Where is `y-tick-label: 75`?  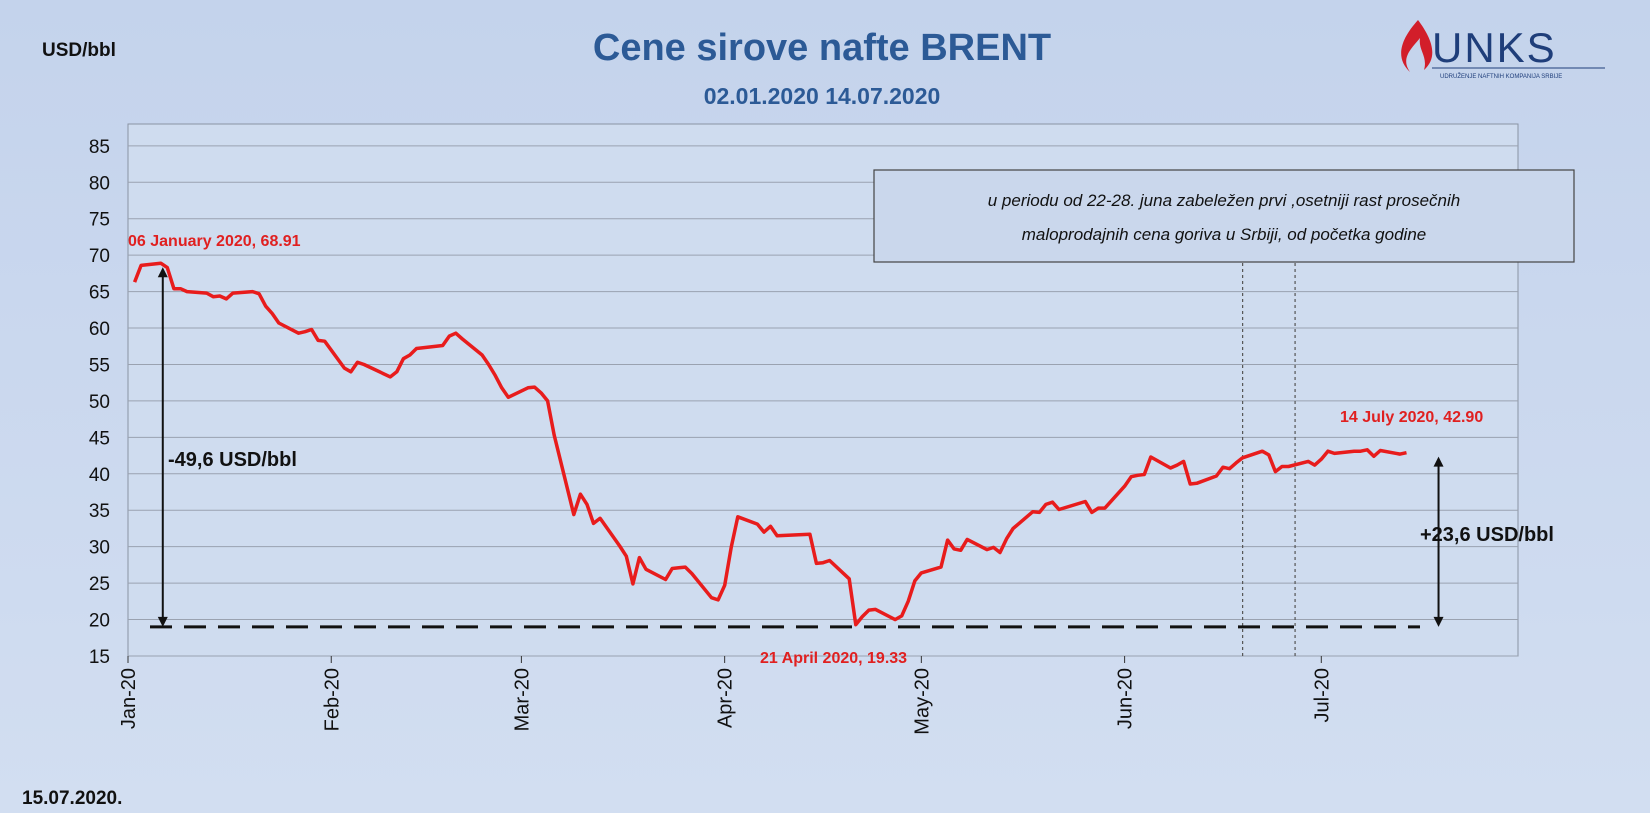
y-tick-label: 75 is located at coordinates (99, 220).